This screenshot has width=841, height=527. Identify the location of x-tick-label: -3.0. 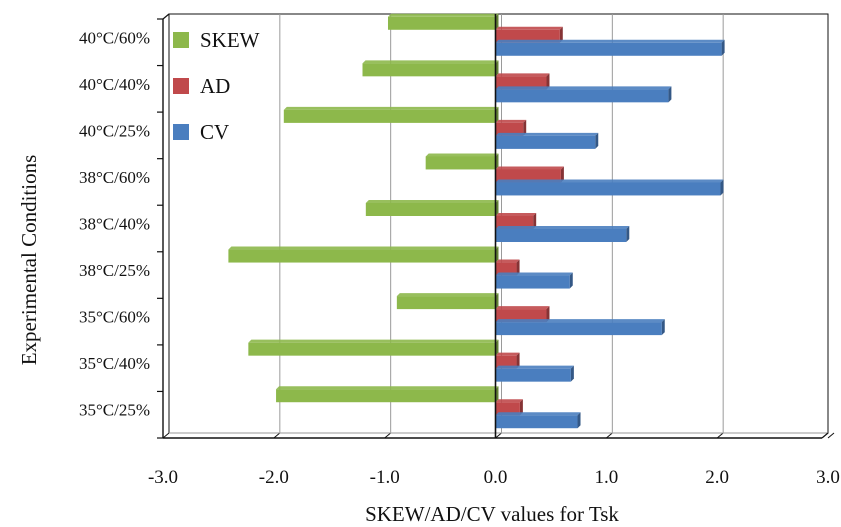
(163, 477).